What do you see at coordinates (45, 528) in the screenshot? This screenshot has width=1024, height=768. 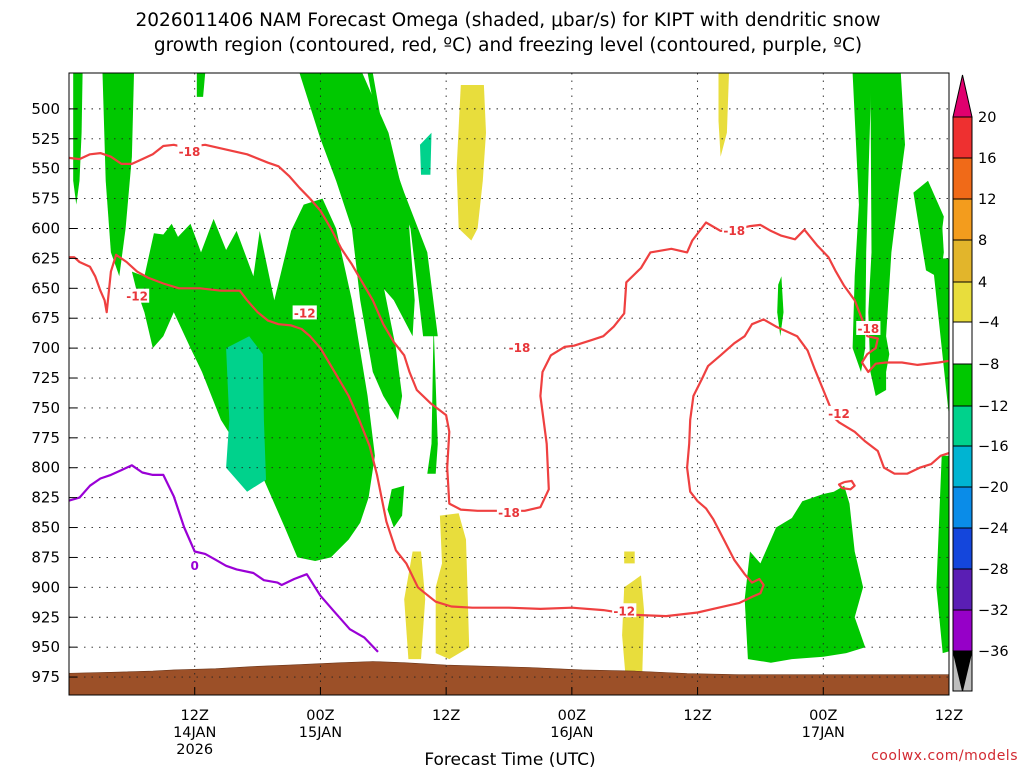 I see `y-tick-label: 850` at bounding box center [45, 528].